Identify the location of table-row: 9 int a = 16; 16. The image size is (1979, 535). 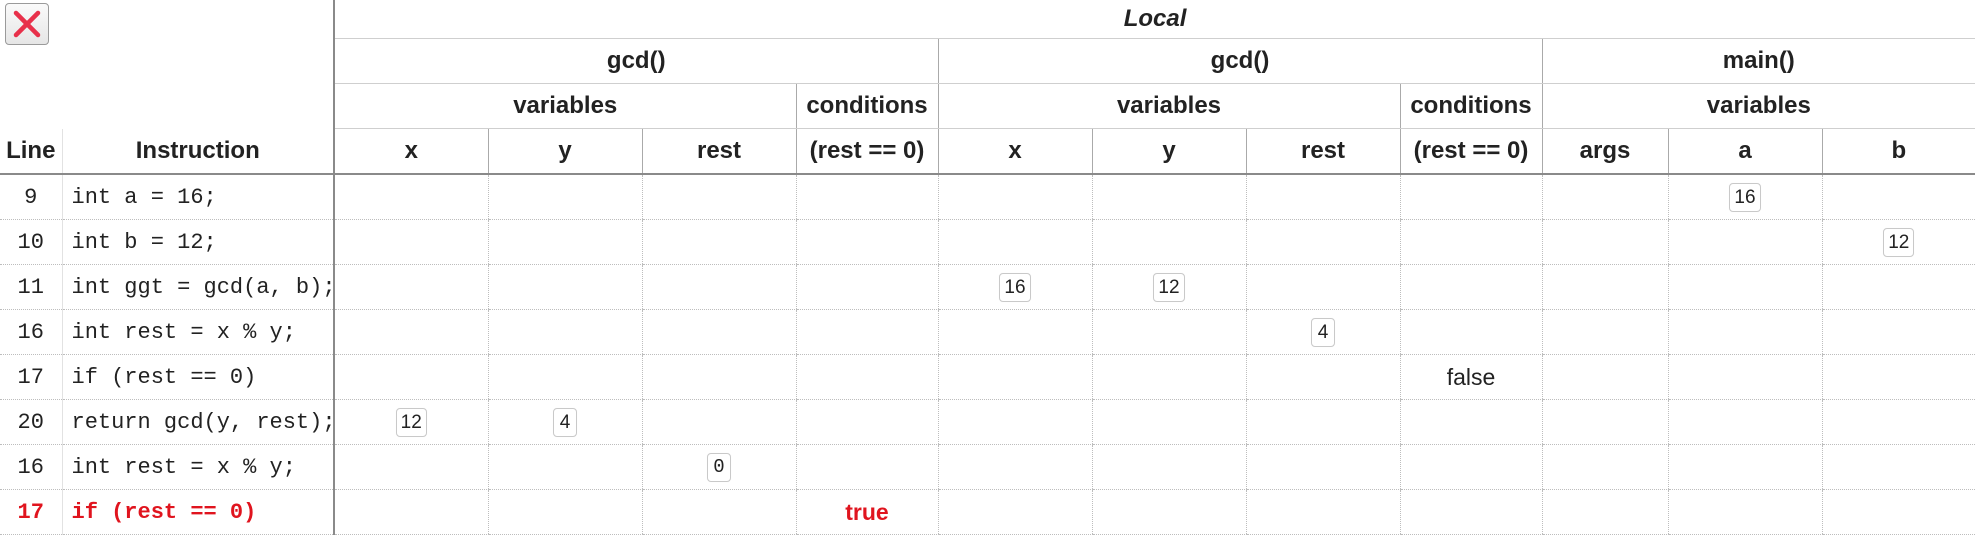
(988, 197).